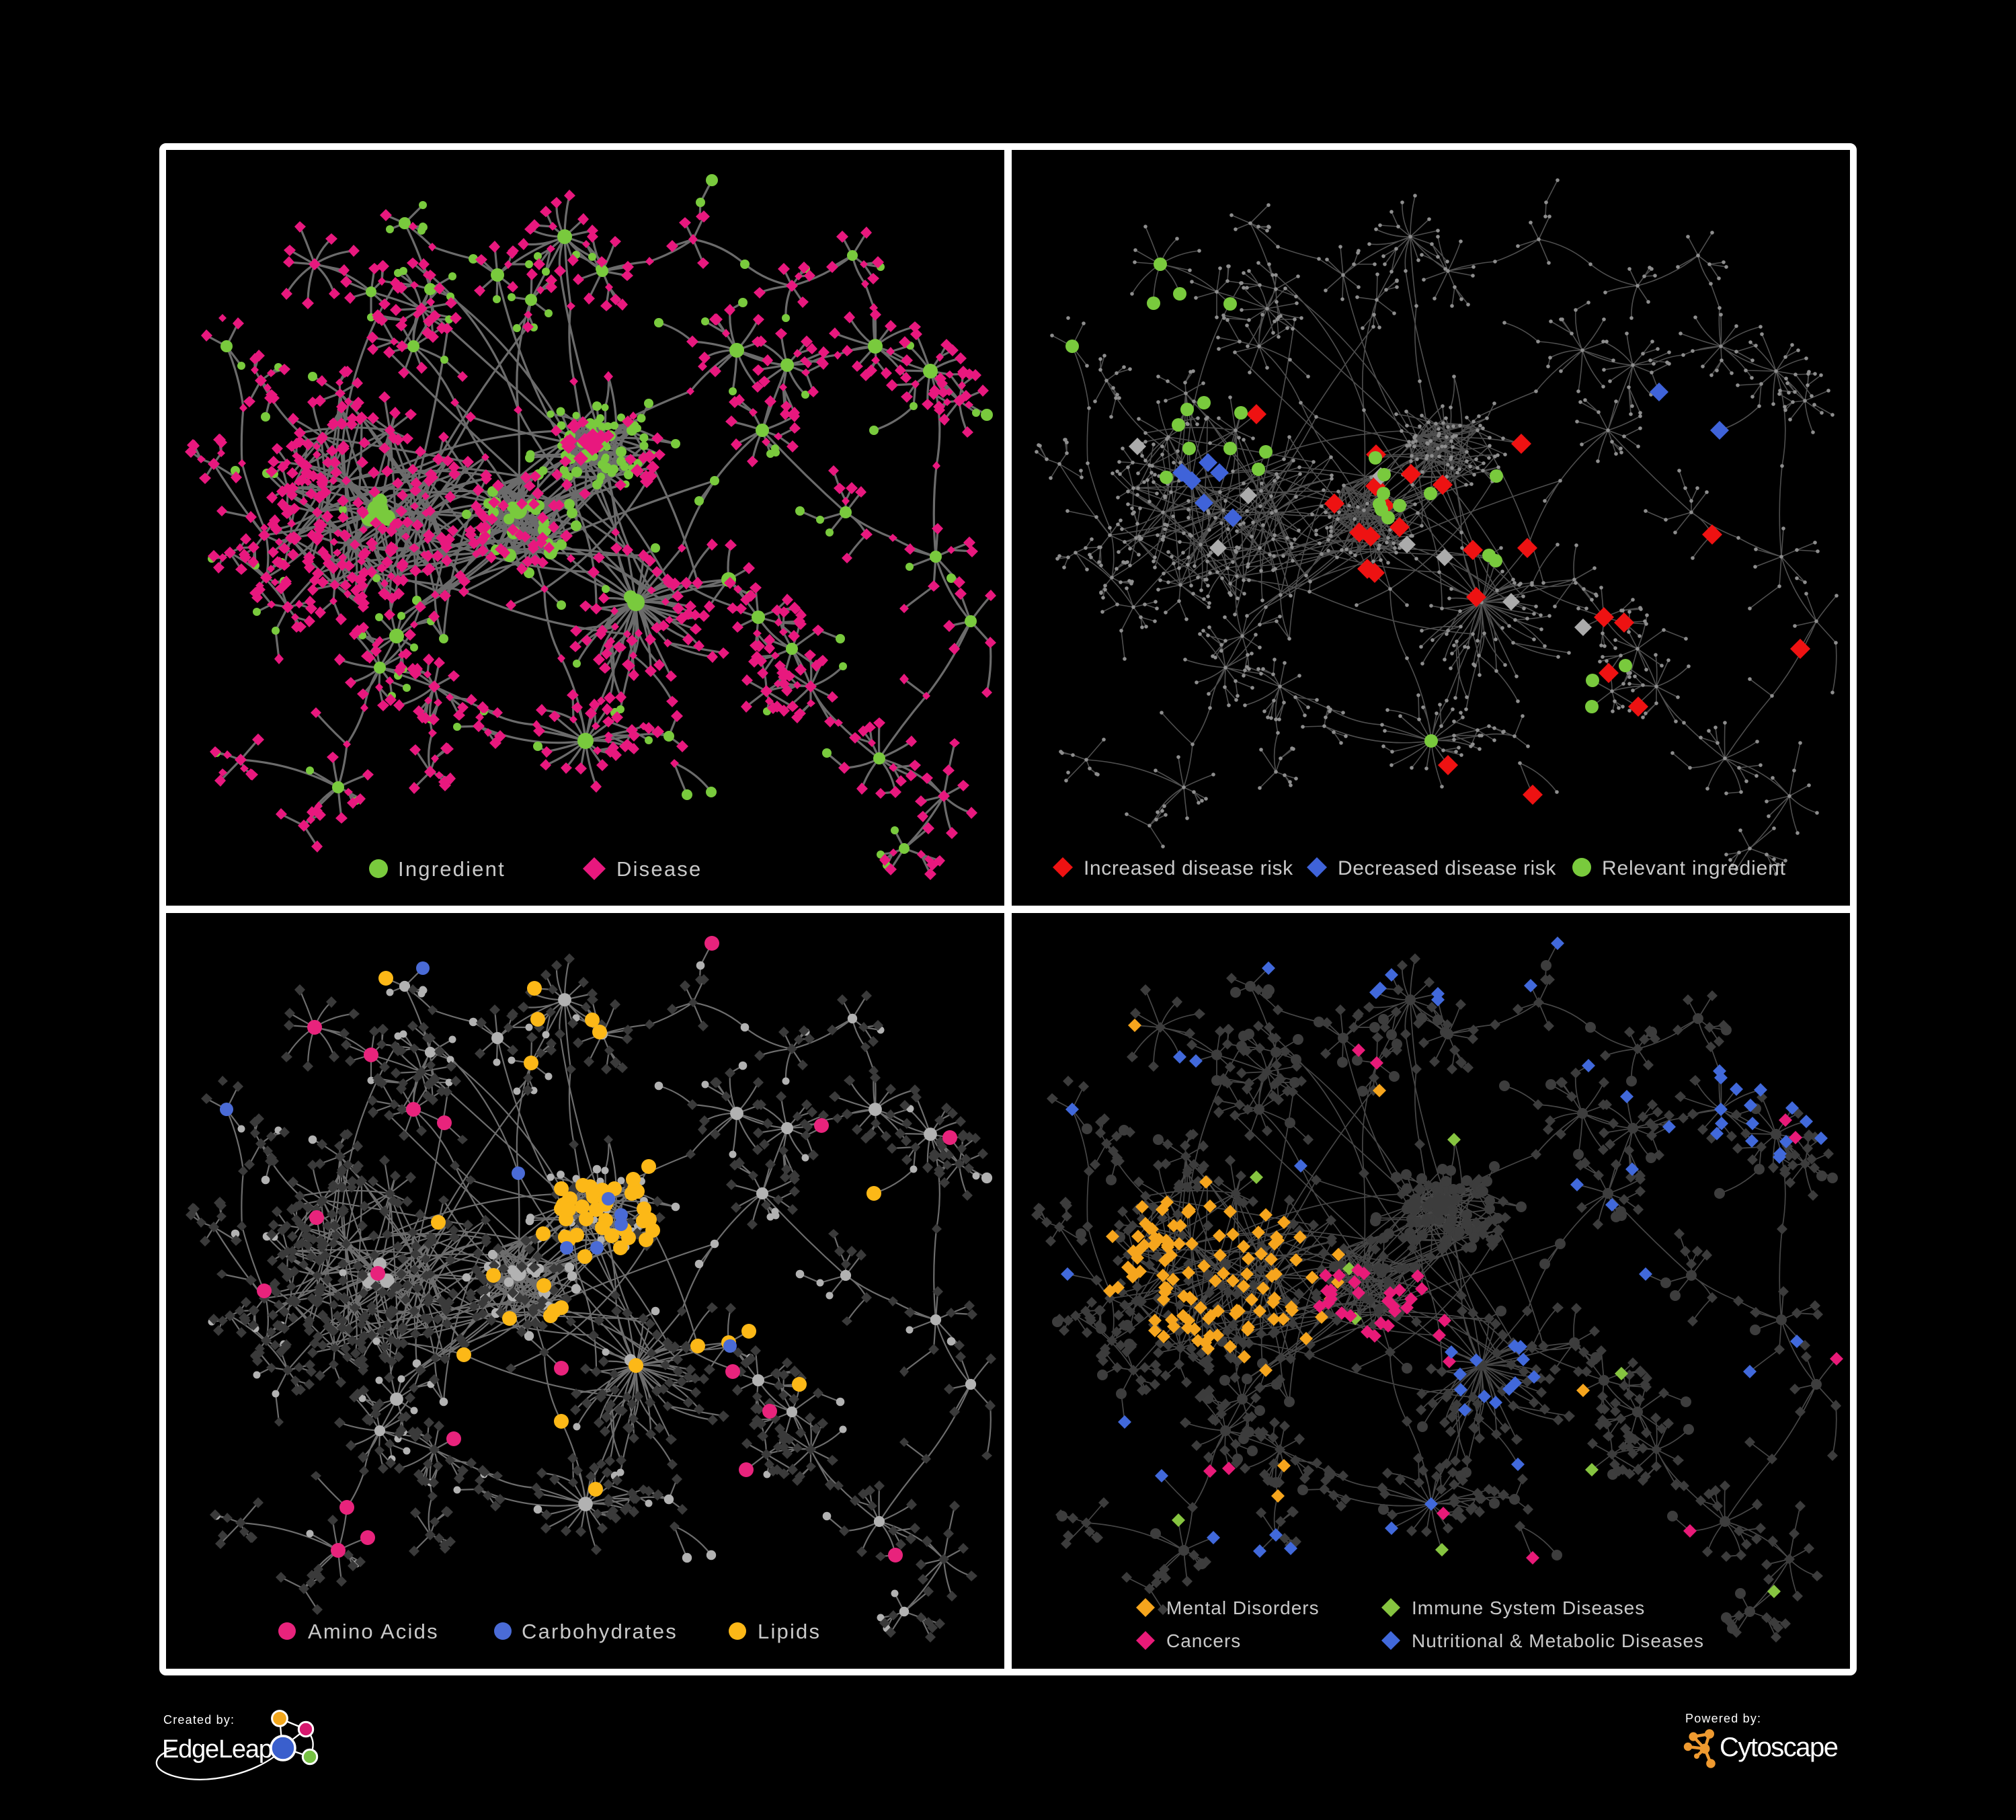 The width and height of the screenshot is (2016, 1820). What do you see at coordinates (373, 1631) in the screenshot?
I see `svg-text: Amino Acids` at bounding box center [373, 1631].